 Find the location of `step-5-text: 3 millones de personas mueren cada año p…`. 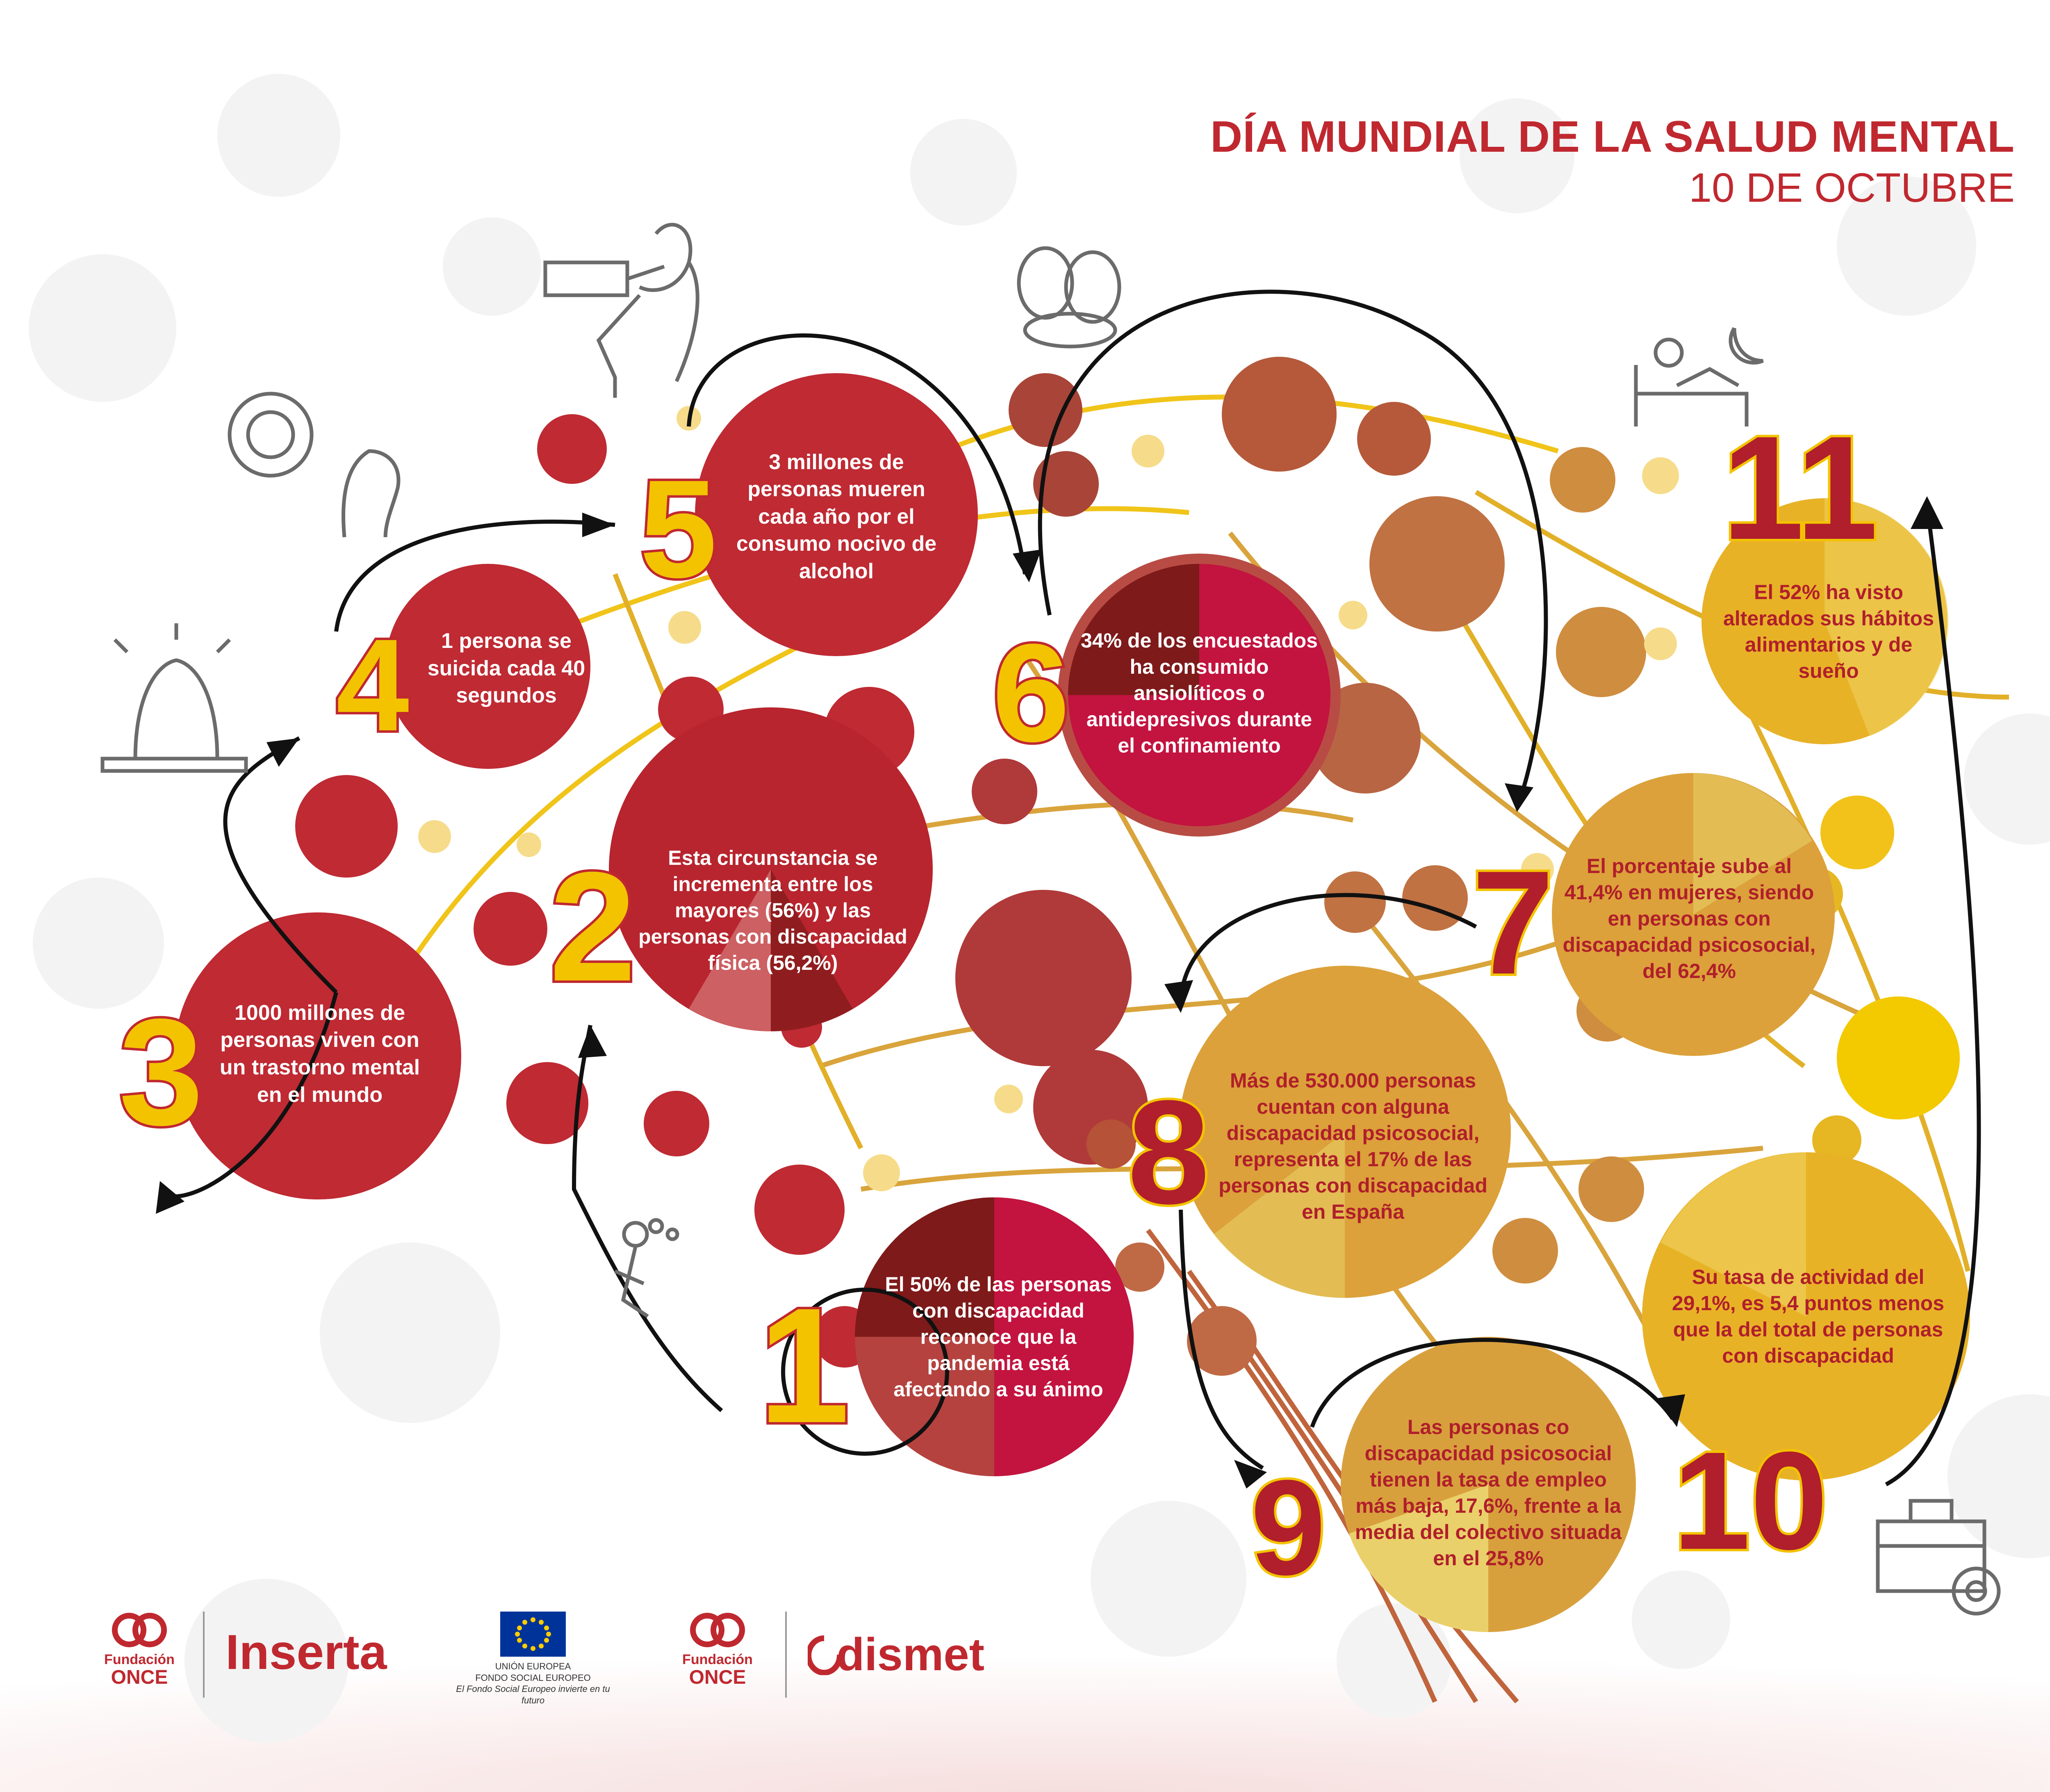

step-5-text: 3 millones de personas mueren cada año p… is located at coordinates (836, 516).